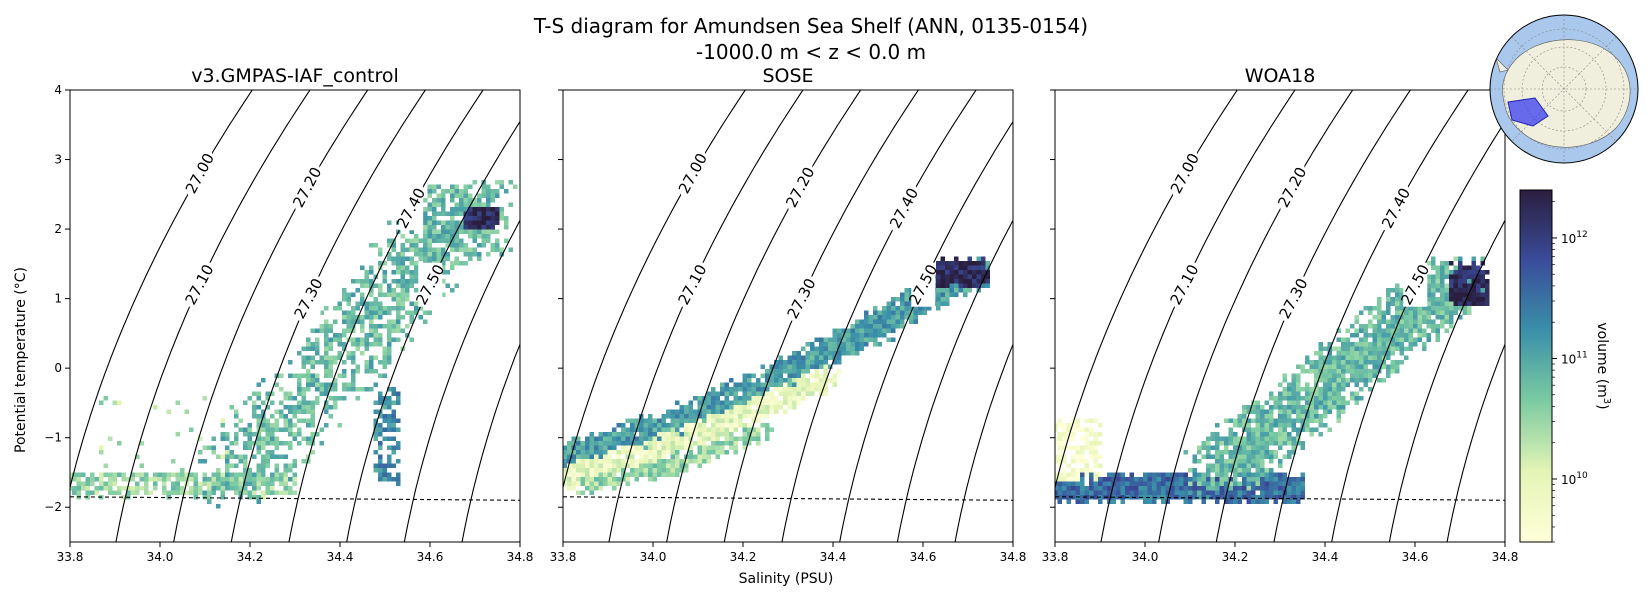  Describe the element at coordinates (519, 539) in the screenshot. I see `isopycnal-27.80` at that location.